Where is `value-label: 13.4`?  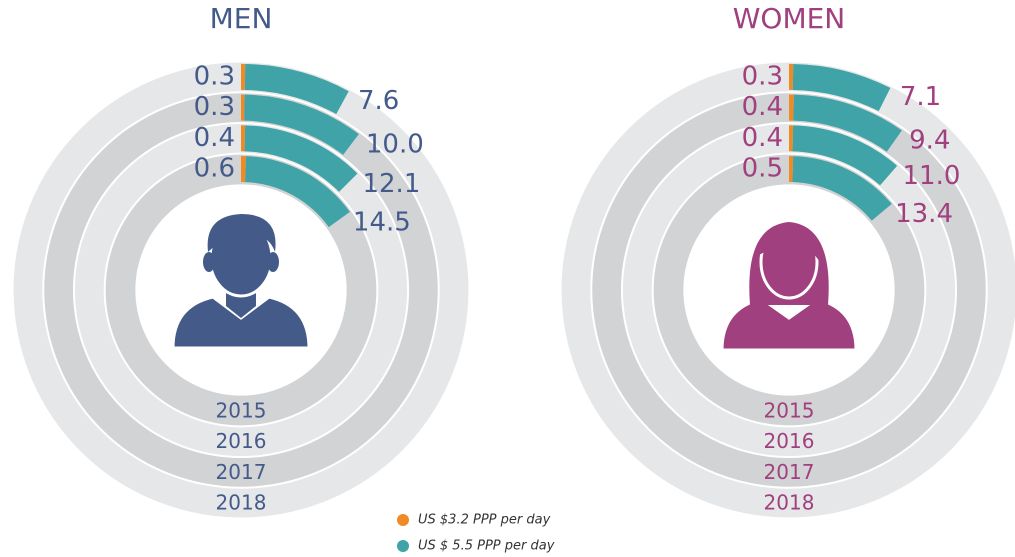
value-label: 13.4 is located at coordinates (924, 214).